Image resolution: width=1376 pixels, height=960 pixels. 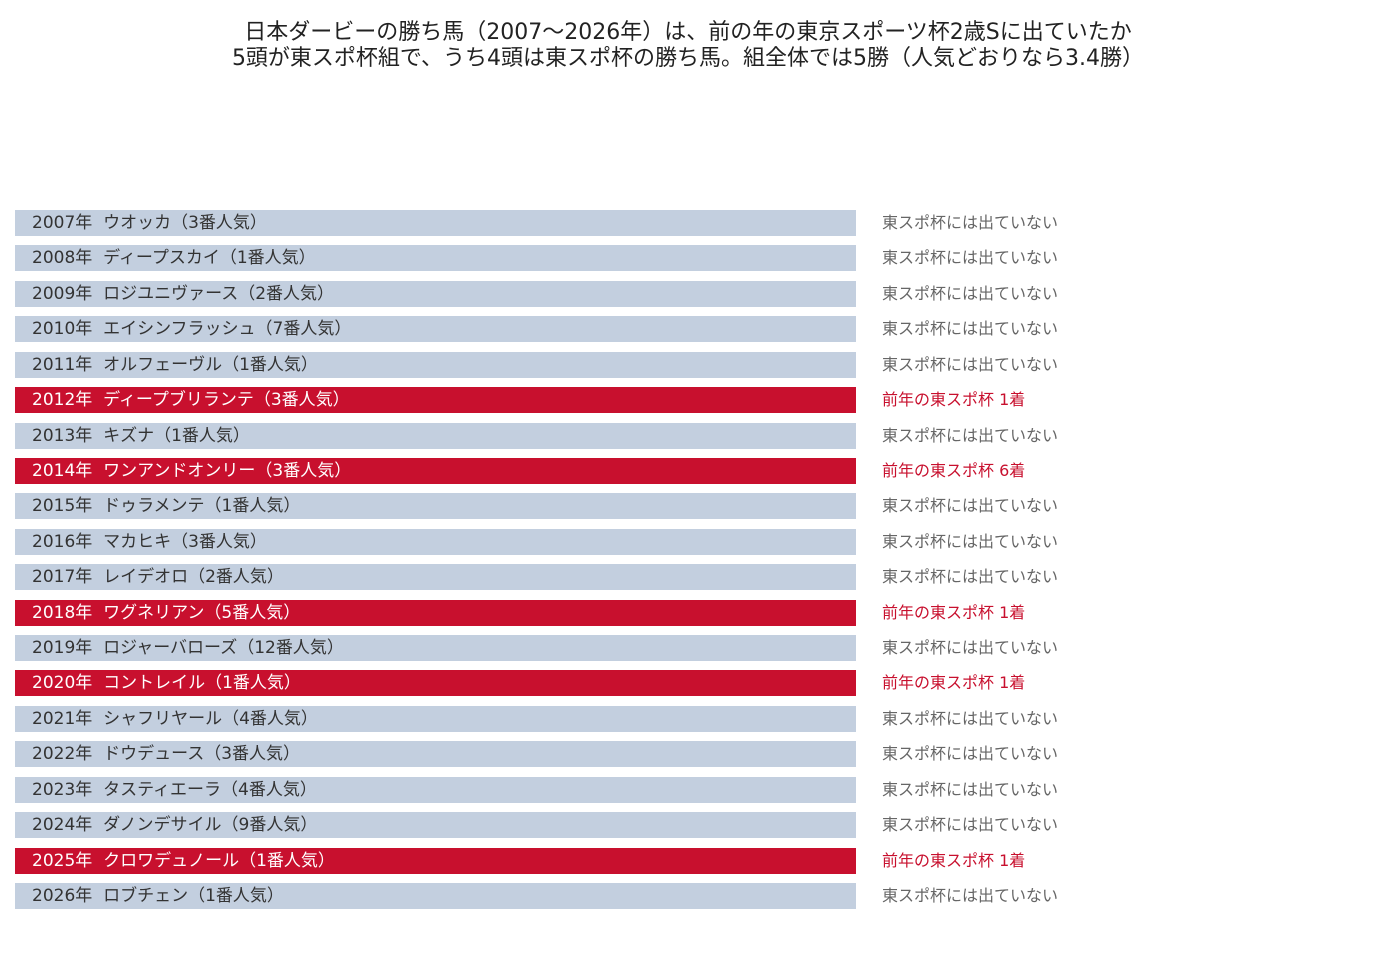 I want to click on row: 2022年 ドウデュース（3番人気） 東スポ杯には出ていない, so click(x=688, y=754).